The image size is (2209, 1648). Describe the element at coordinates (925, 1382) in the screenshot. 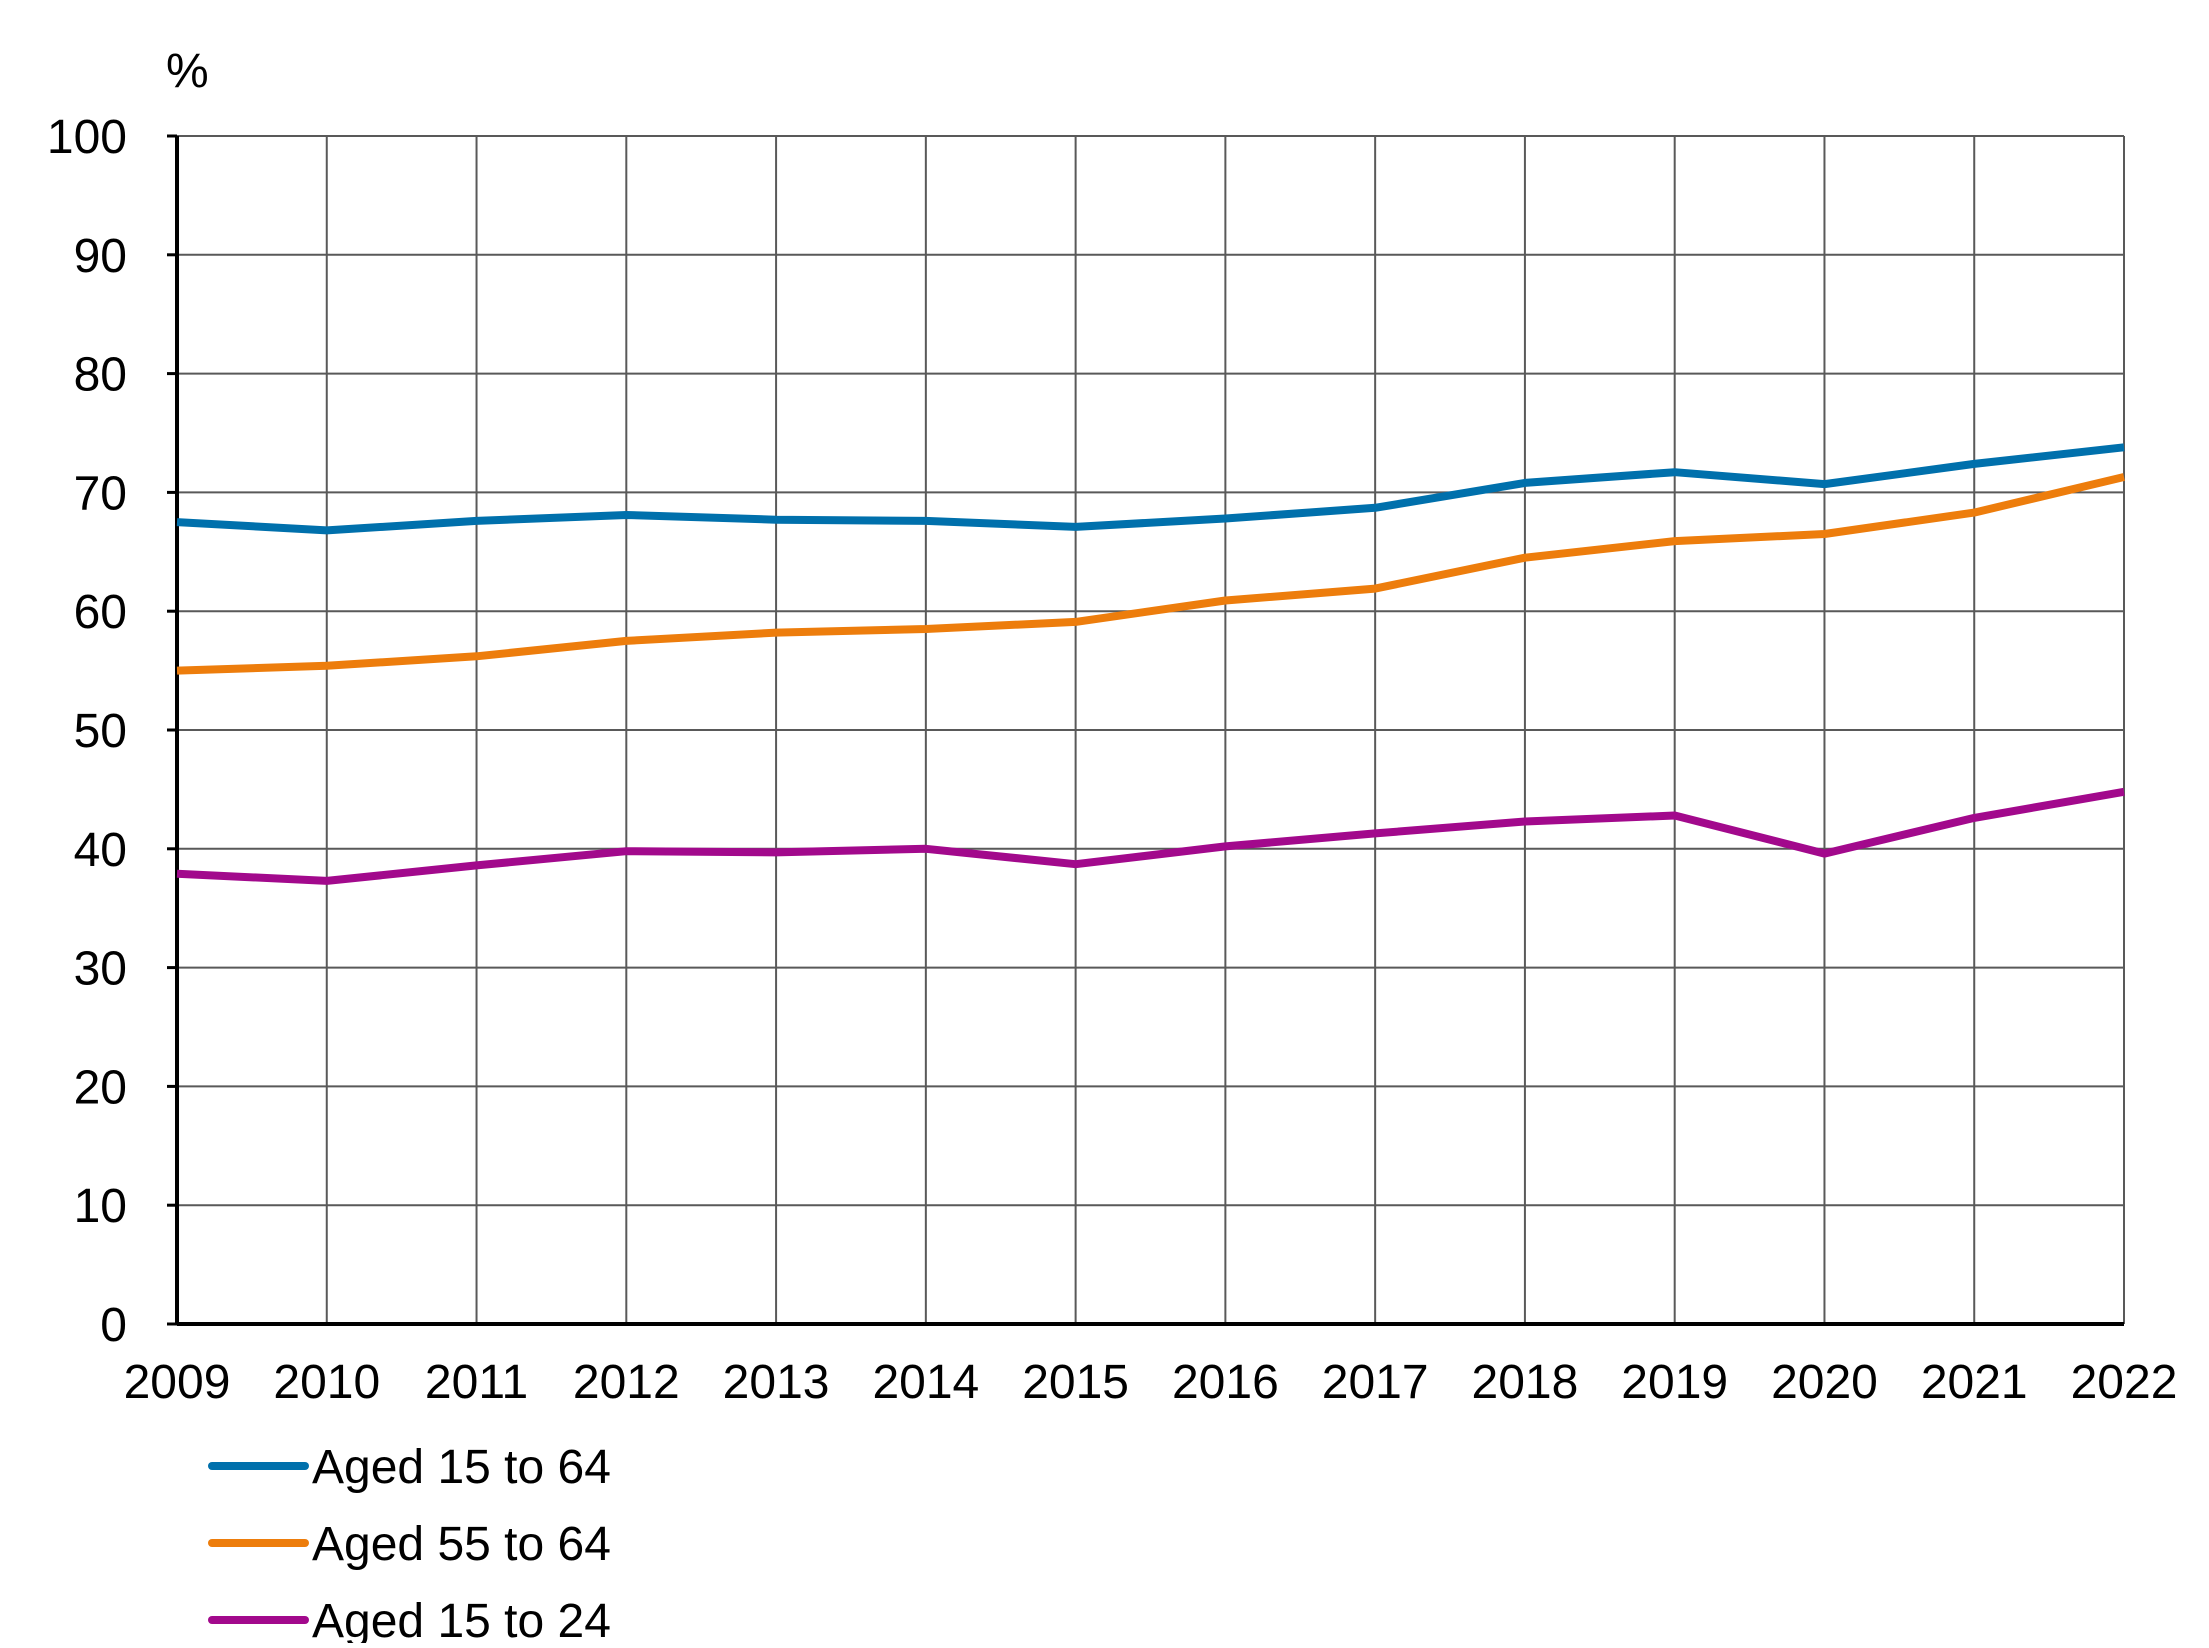

I see `x-tick-label: 2014` at that location.